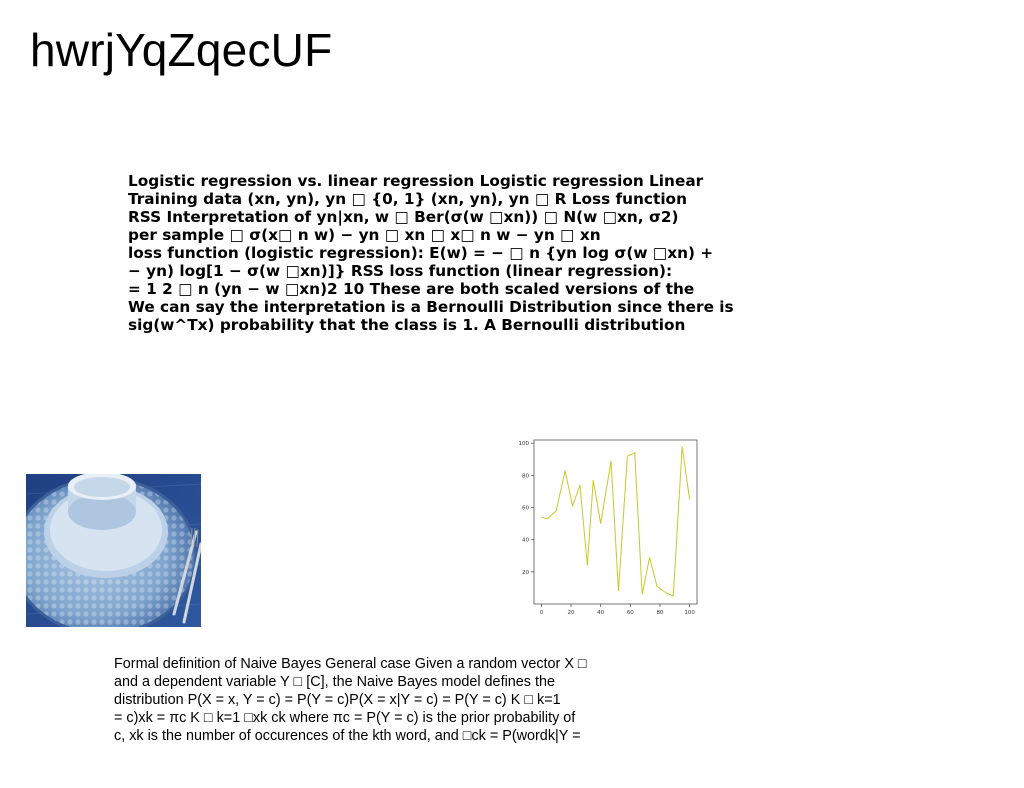 The image size is (1024, 788). What do you see at coordinates (630, 613) in the screenshot?
I see `x-tick-label: 60` at bounding box center [630, 613].